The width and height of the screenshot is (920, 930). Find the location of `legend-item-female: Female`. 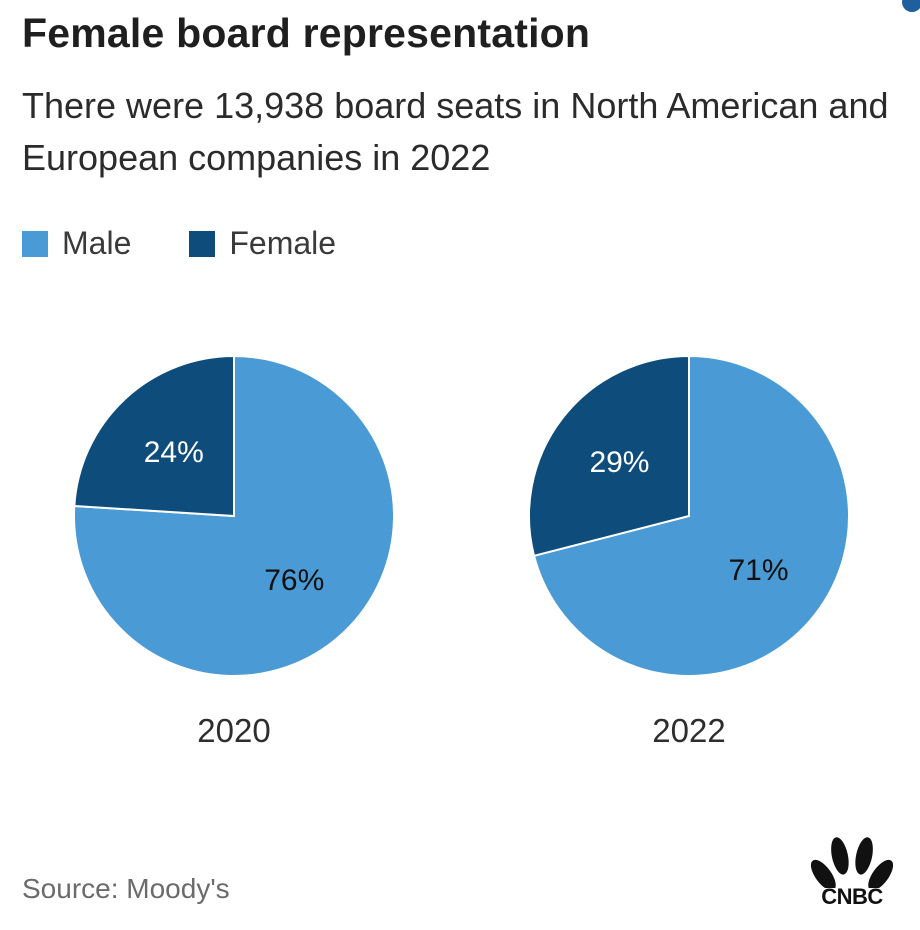

legend-item-female: Female is located at coordinates (262, 243).